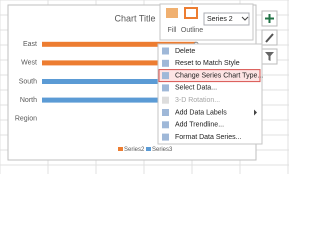 The image size is (320, 240). I want to click on series-dropdown, so click(226, 19).